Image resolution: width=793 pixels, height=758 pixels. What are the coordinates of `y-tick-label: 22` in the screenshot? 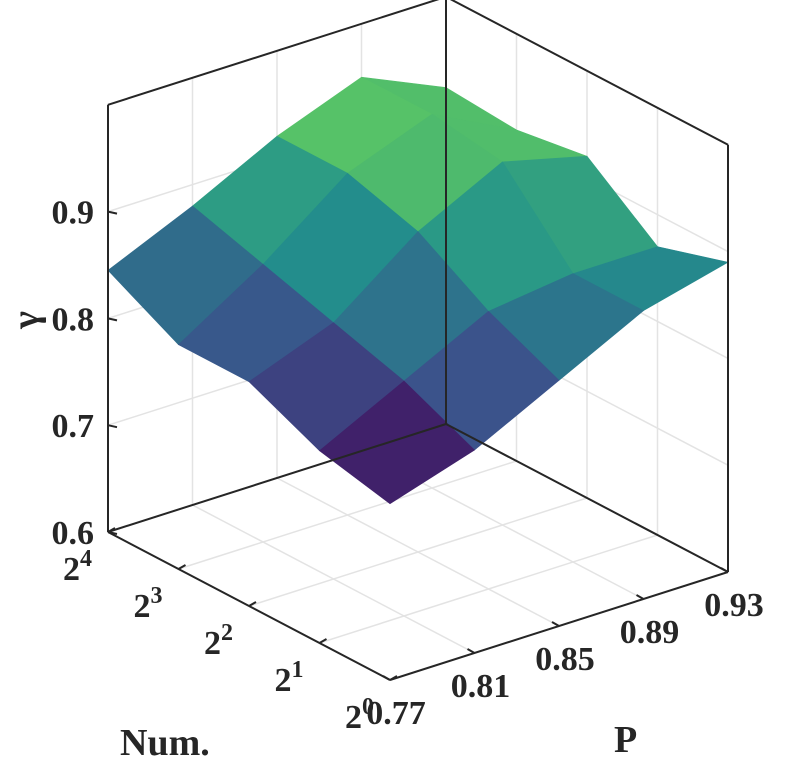 It's located at (218, 641).